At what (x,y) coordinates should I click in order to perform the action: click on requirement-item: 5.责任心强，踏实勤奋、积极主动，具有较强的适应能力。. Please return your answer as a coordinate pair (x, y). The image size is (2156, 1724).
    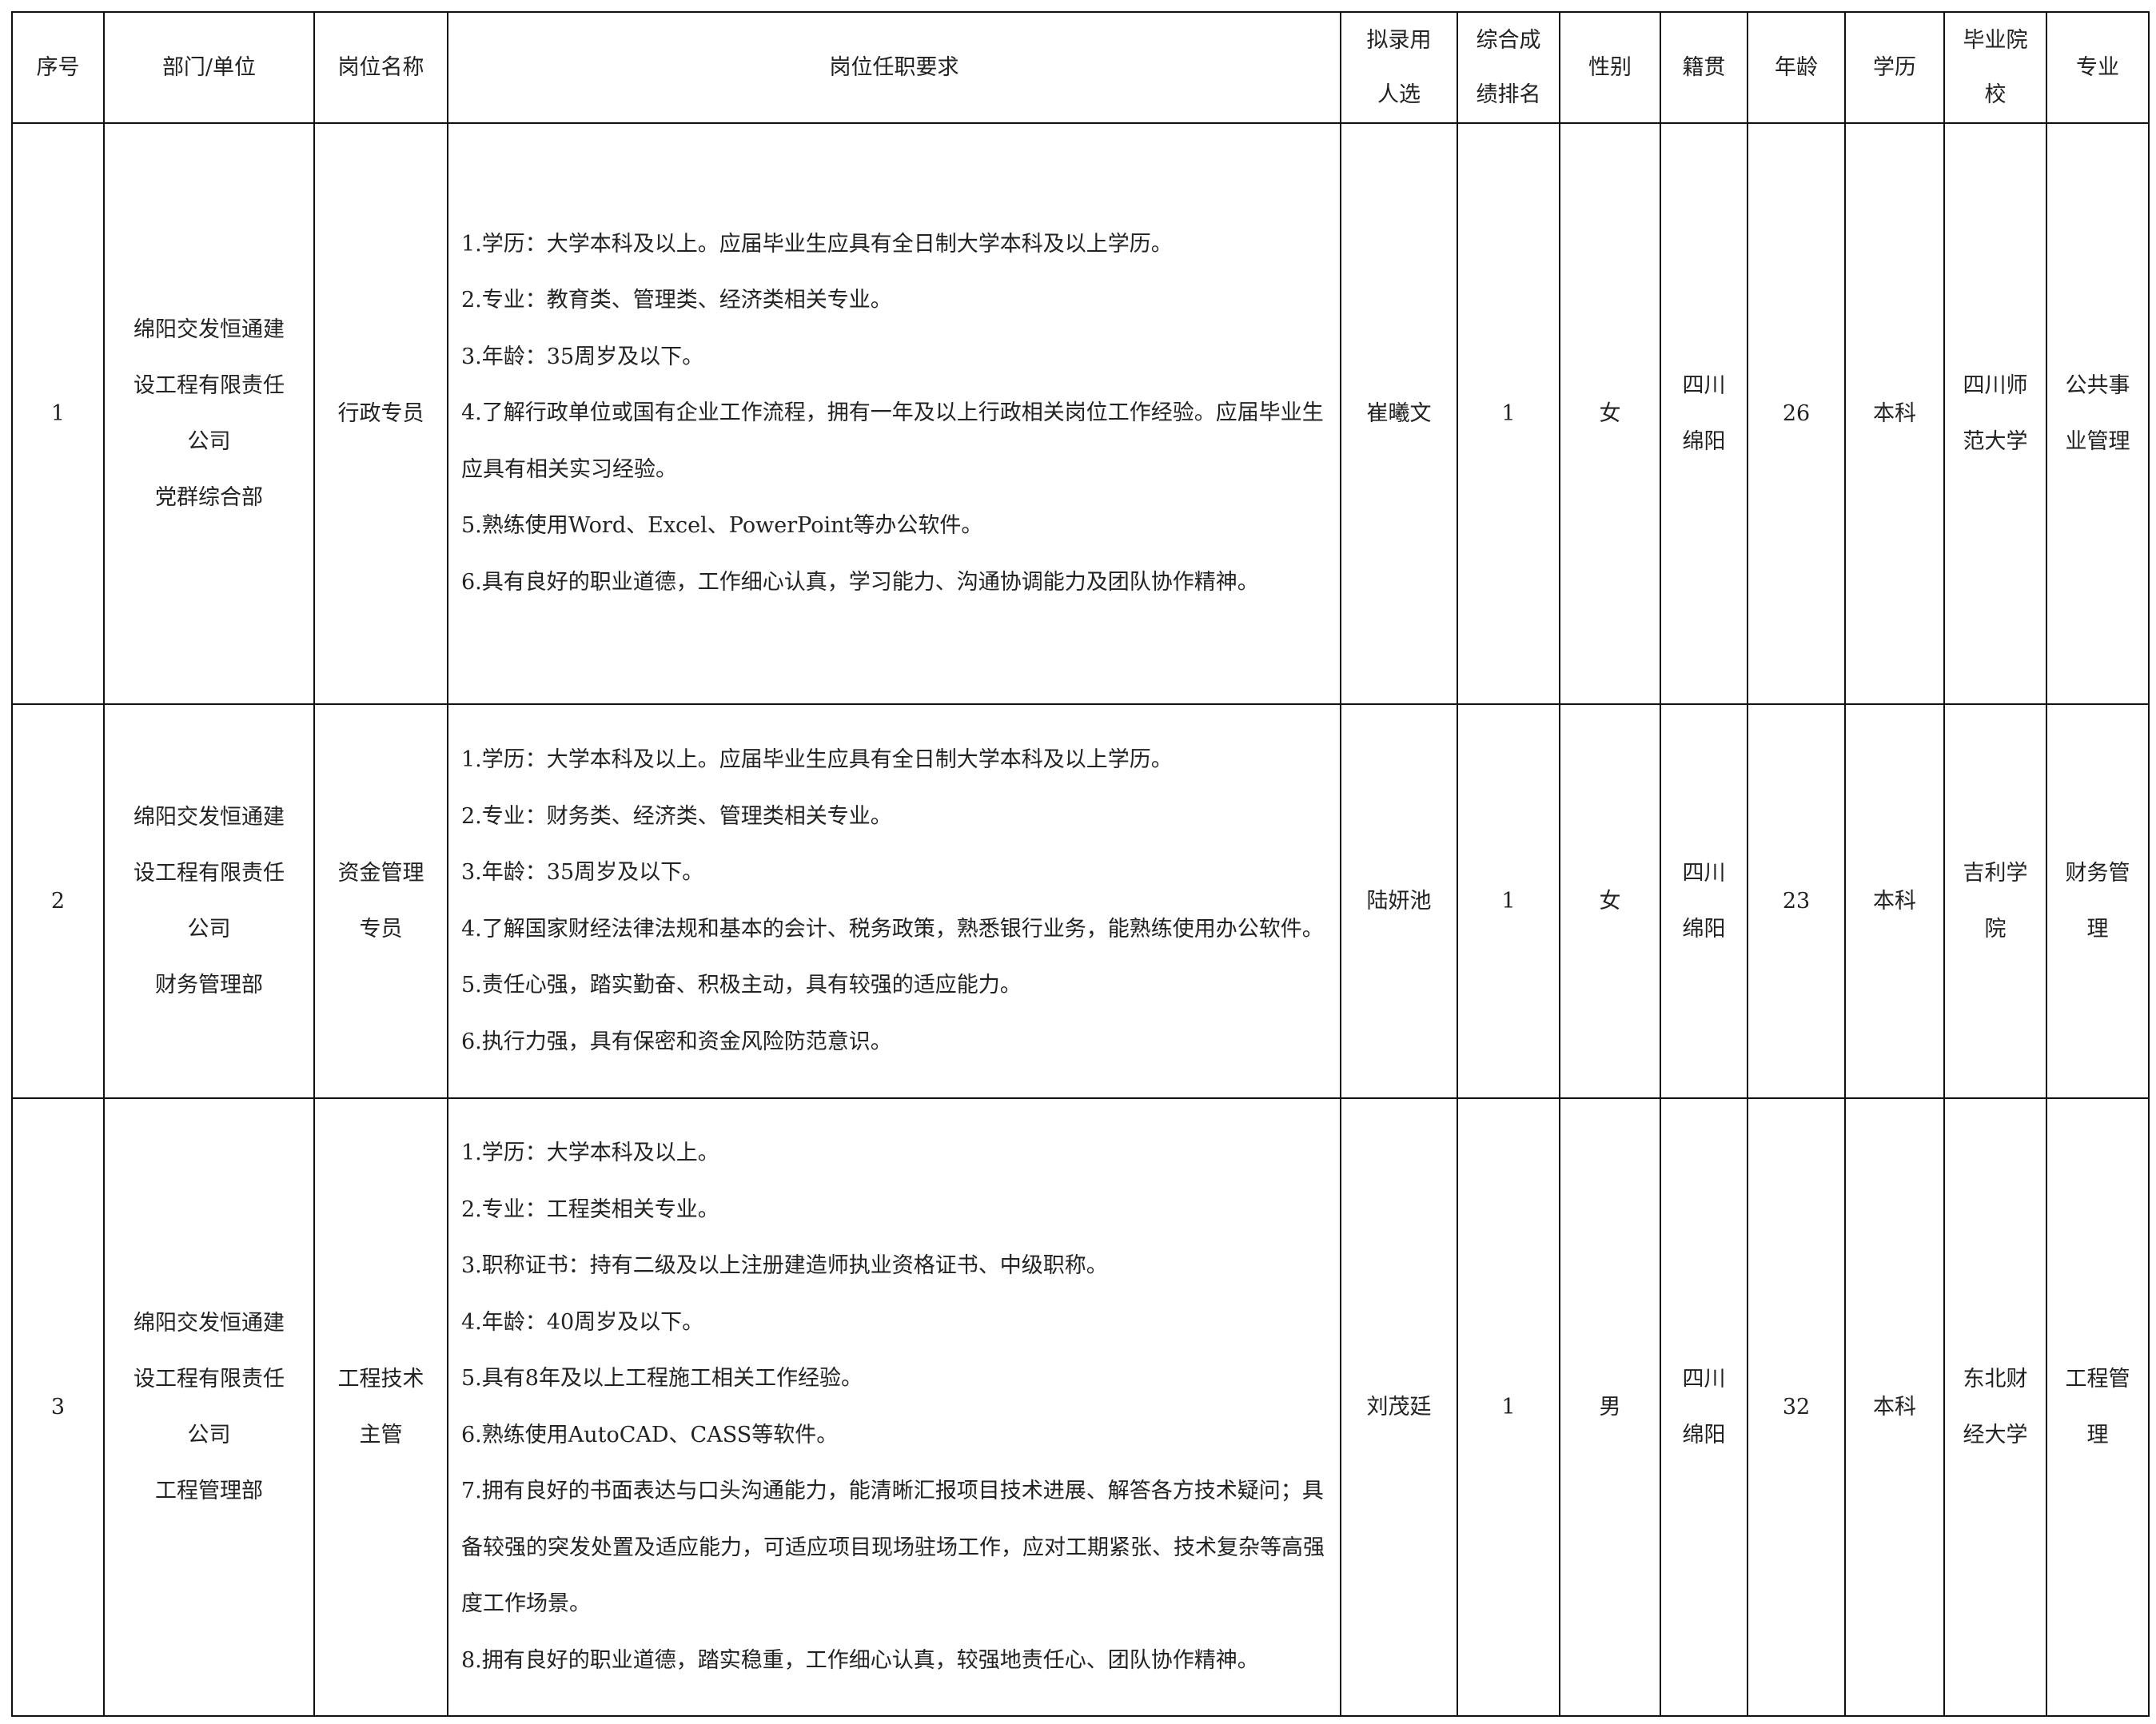
    Looking at the image, I should click on (742, 985).